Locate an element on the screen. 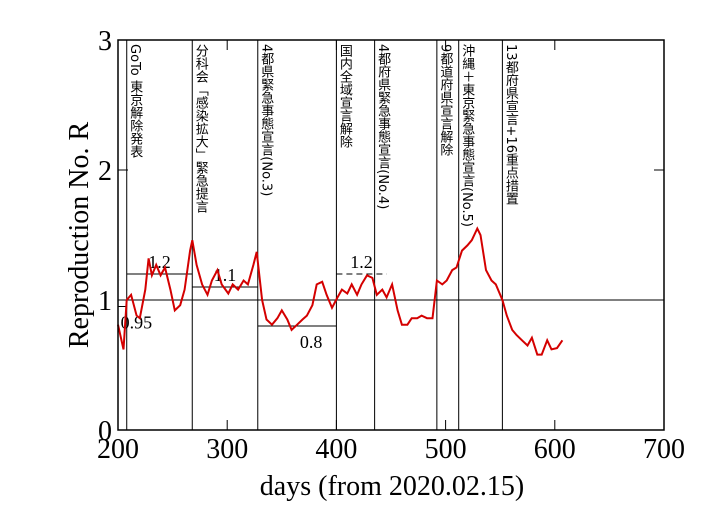  segment-label: 0.8 is located at coordinates (311, 342).